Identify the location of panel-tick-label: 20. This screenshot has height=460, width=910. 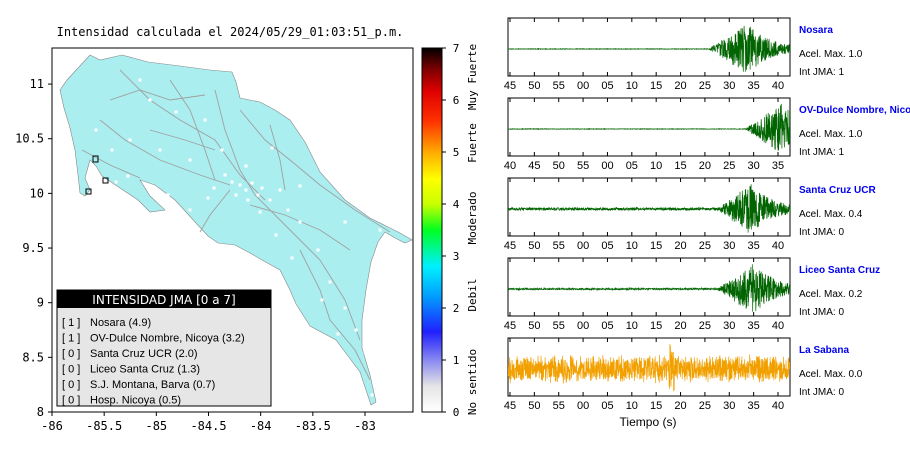
(680, 406).